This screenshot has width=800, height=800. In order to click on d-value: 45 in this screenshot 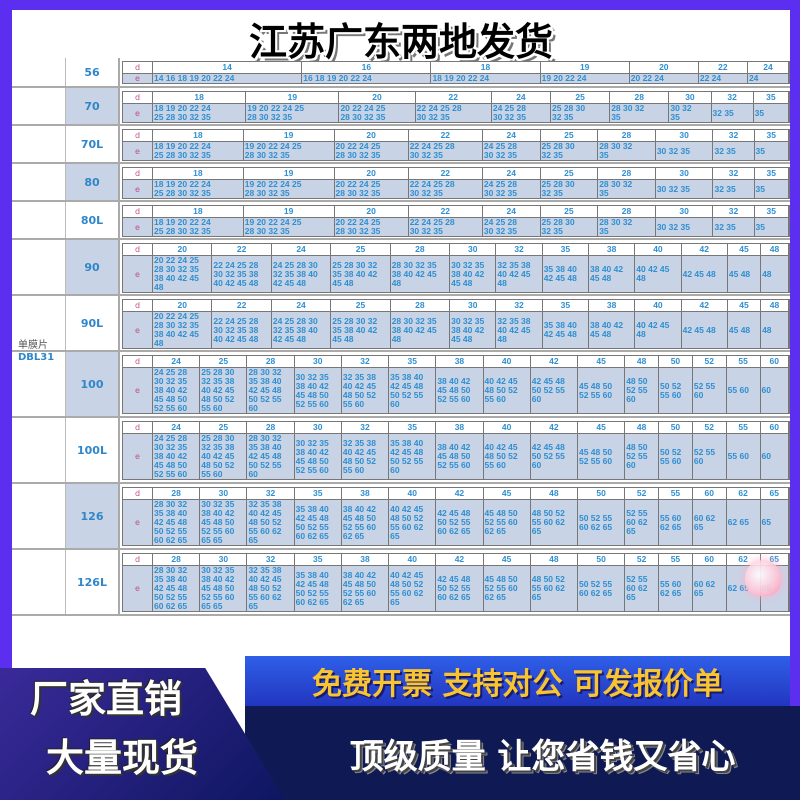, I will do `click(602, 427)`.